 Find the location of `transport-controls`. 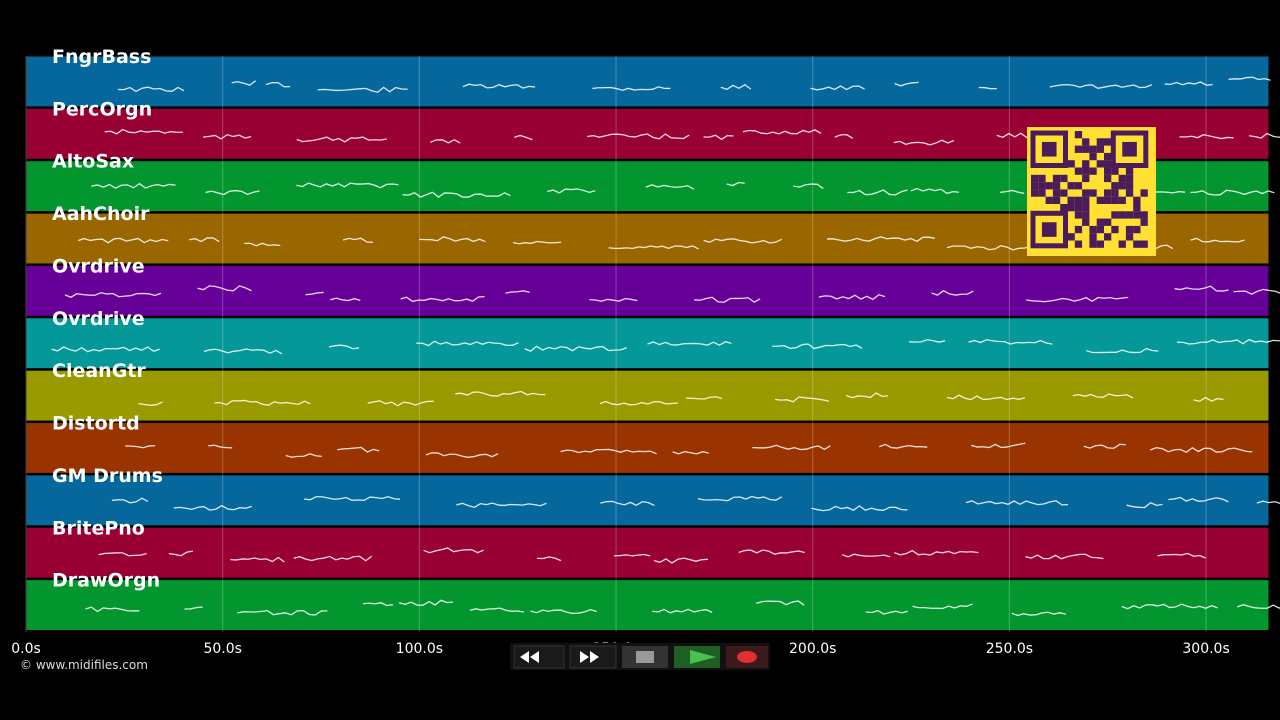

transport-controls is located at coordinates (640, 656).